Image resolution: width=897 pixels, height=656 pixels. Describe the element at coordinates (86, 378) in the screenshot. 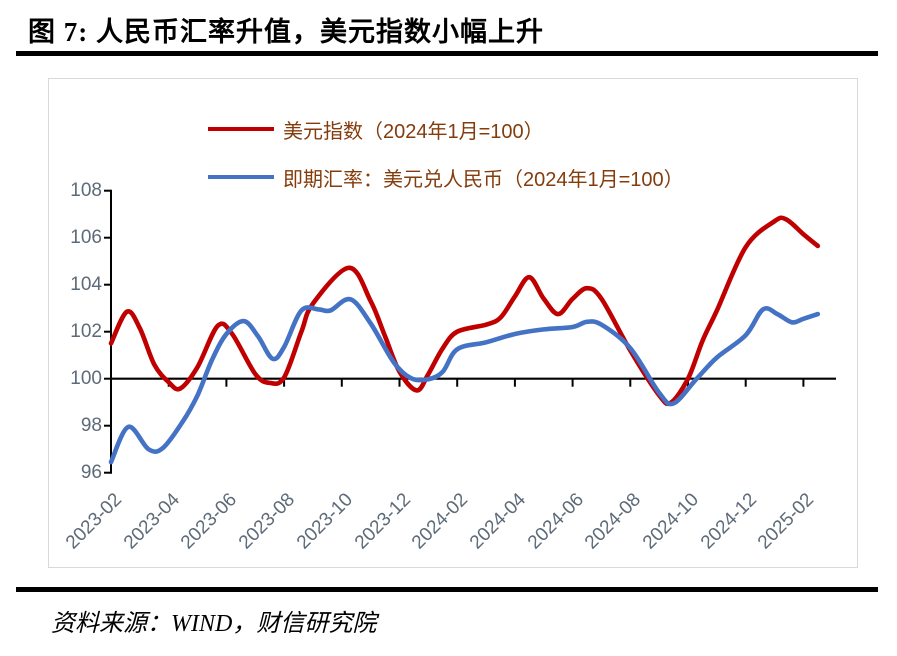

I see `y-tick-label: 100` at that location.